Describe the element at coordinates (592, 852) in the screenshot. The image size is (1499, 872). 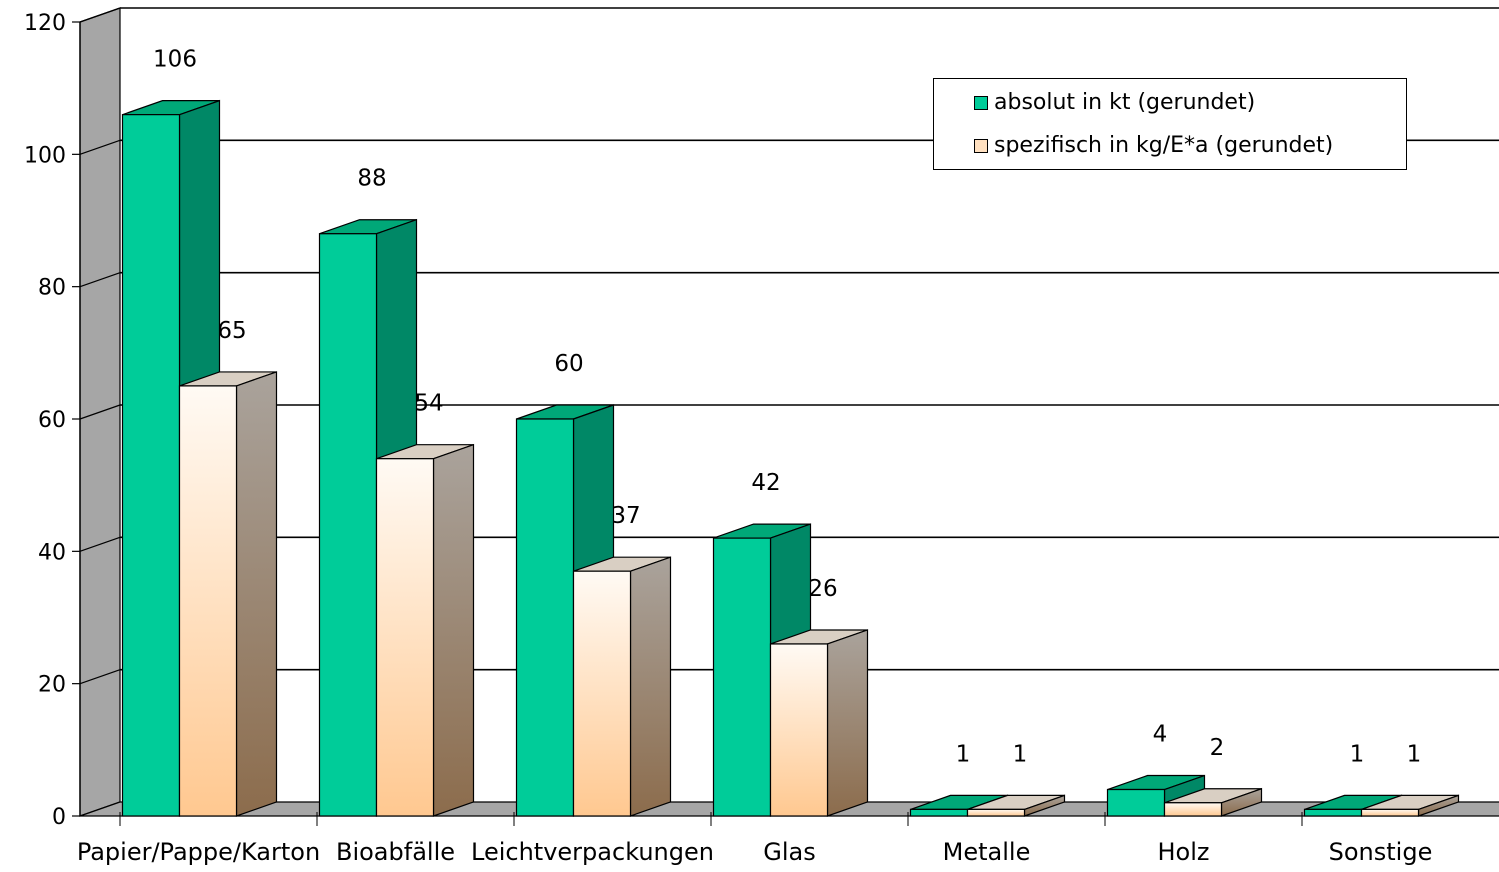
I see `x-tick-label: Leichtverpackungen` at that location.